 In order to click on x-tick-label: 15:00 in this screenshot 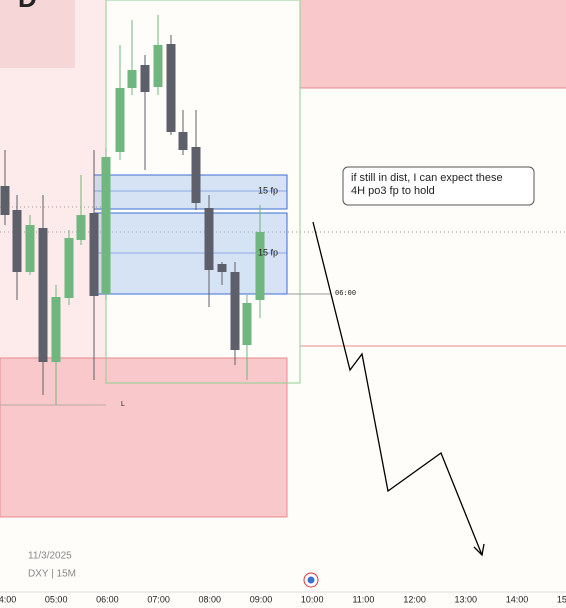, I will do `click(561, 599)`.